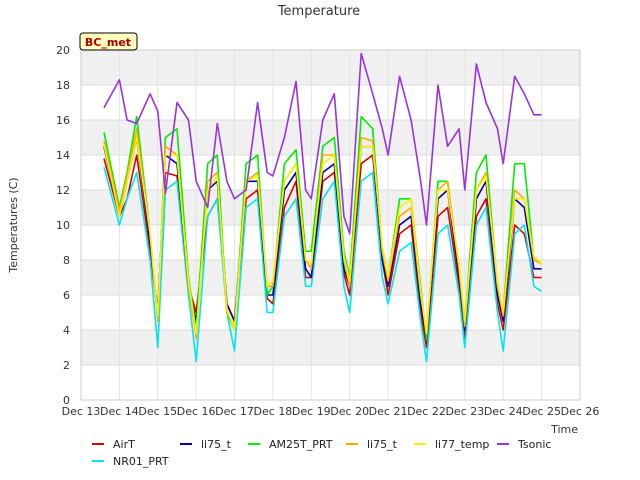 The image size is (640, 480). I want to click on legend-label: AM25T_PRT, so click(301, 444).